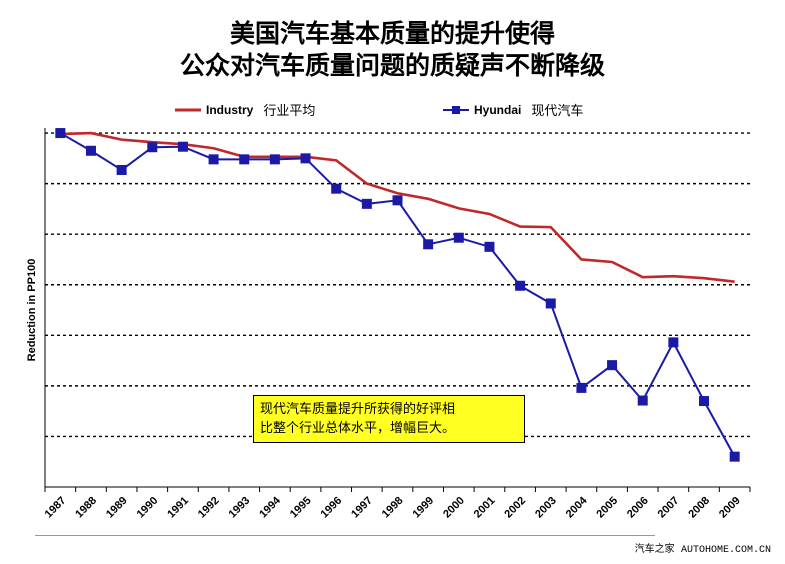 The width and height of the screenshot is (785, 564). I want to click on chart-title: 美国汽车基本质量的提升使得 公众对汽车质量问题的质疑声不断降级, so click(392, 50).